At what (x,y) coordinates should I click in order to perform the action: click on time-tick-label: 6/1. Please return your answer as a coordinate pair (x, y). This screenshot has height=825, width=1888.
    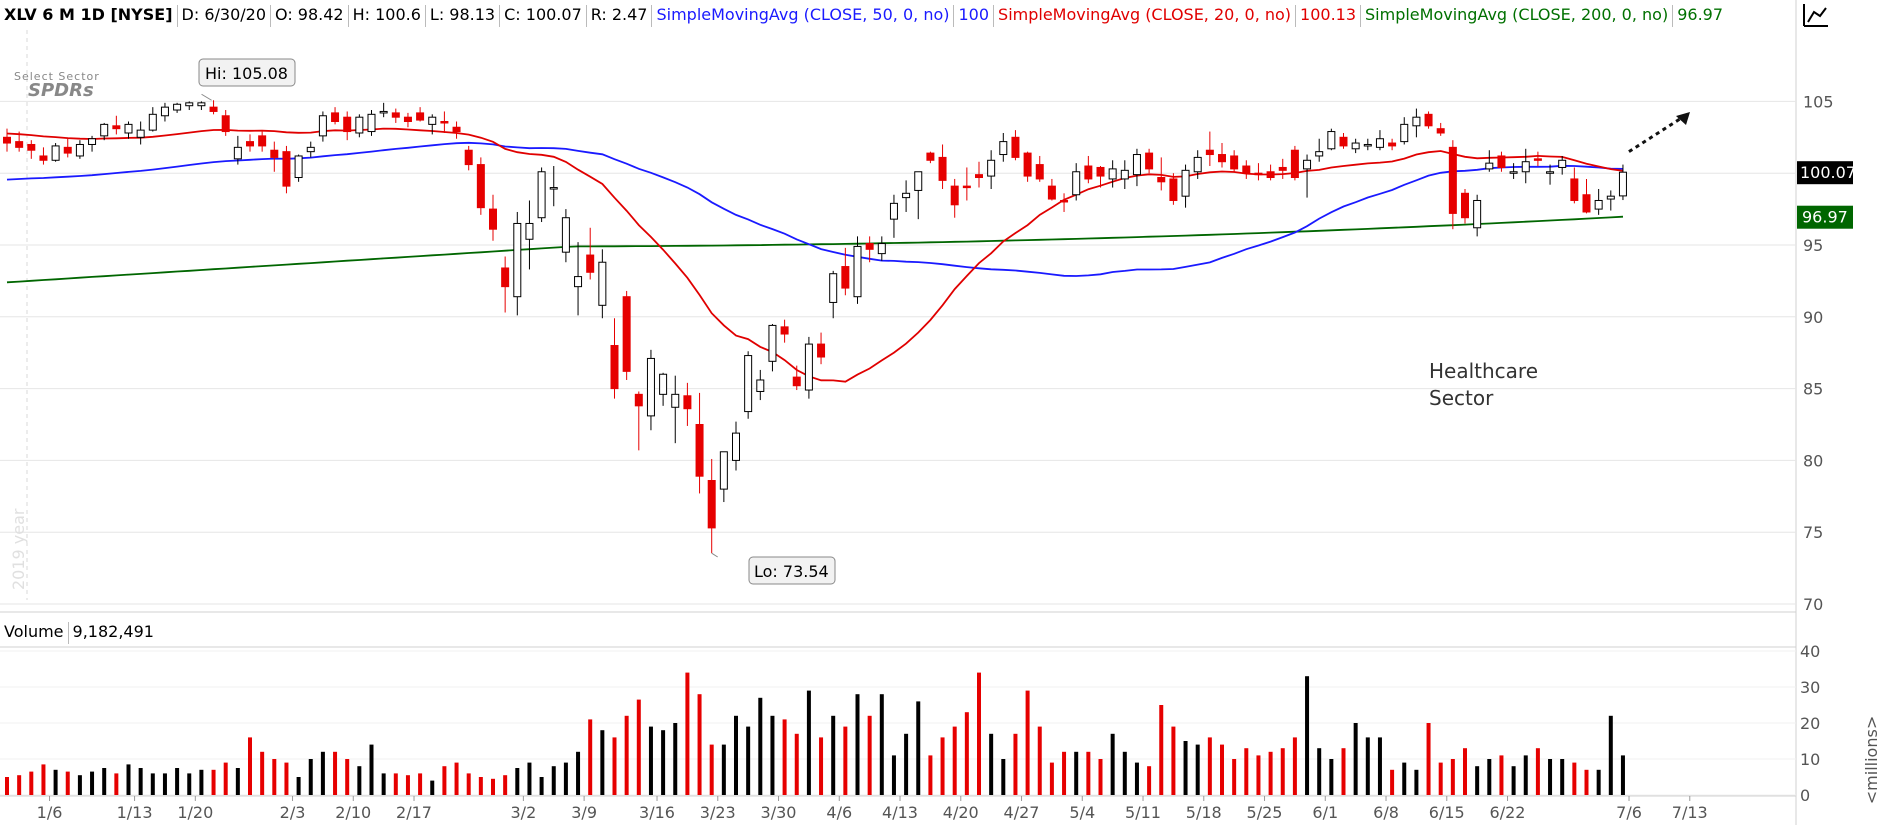
    Looking at the image, I should click on (1325, 812).